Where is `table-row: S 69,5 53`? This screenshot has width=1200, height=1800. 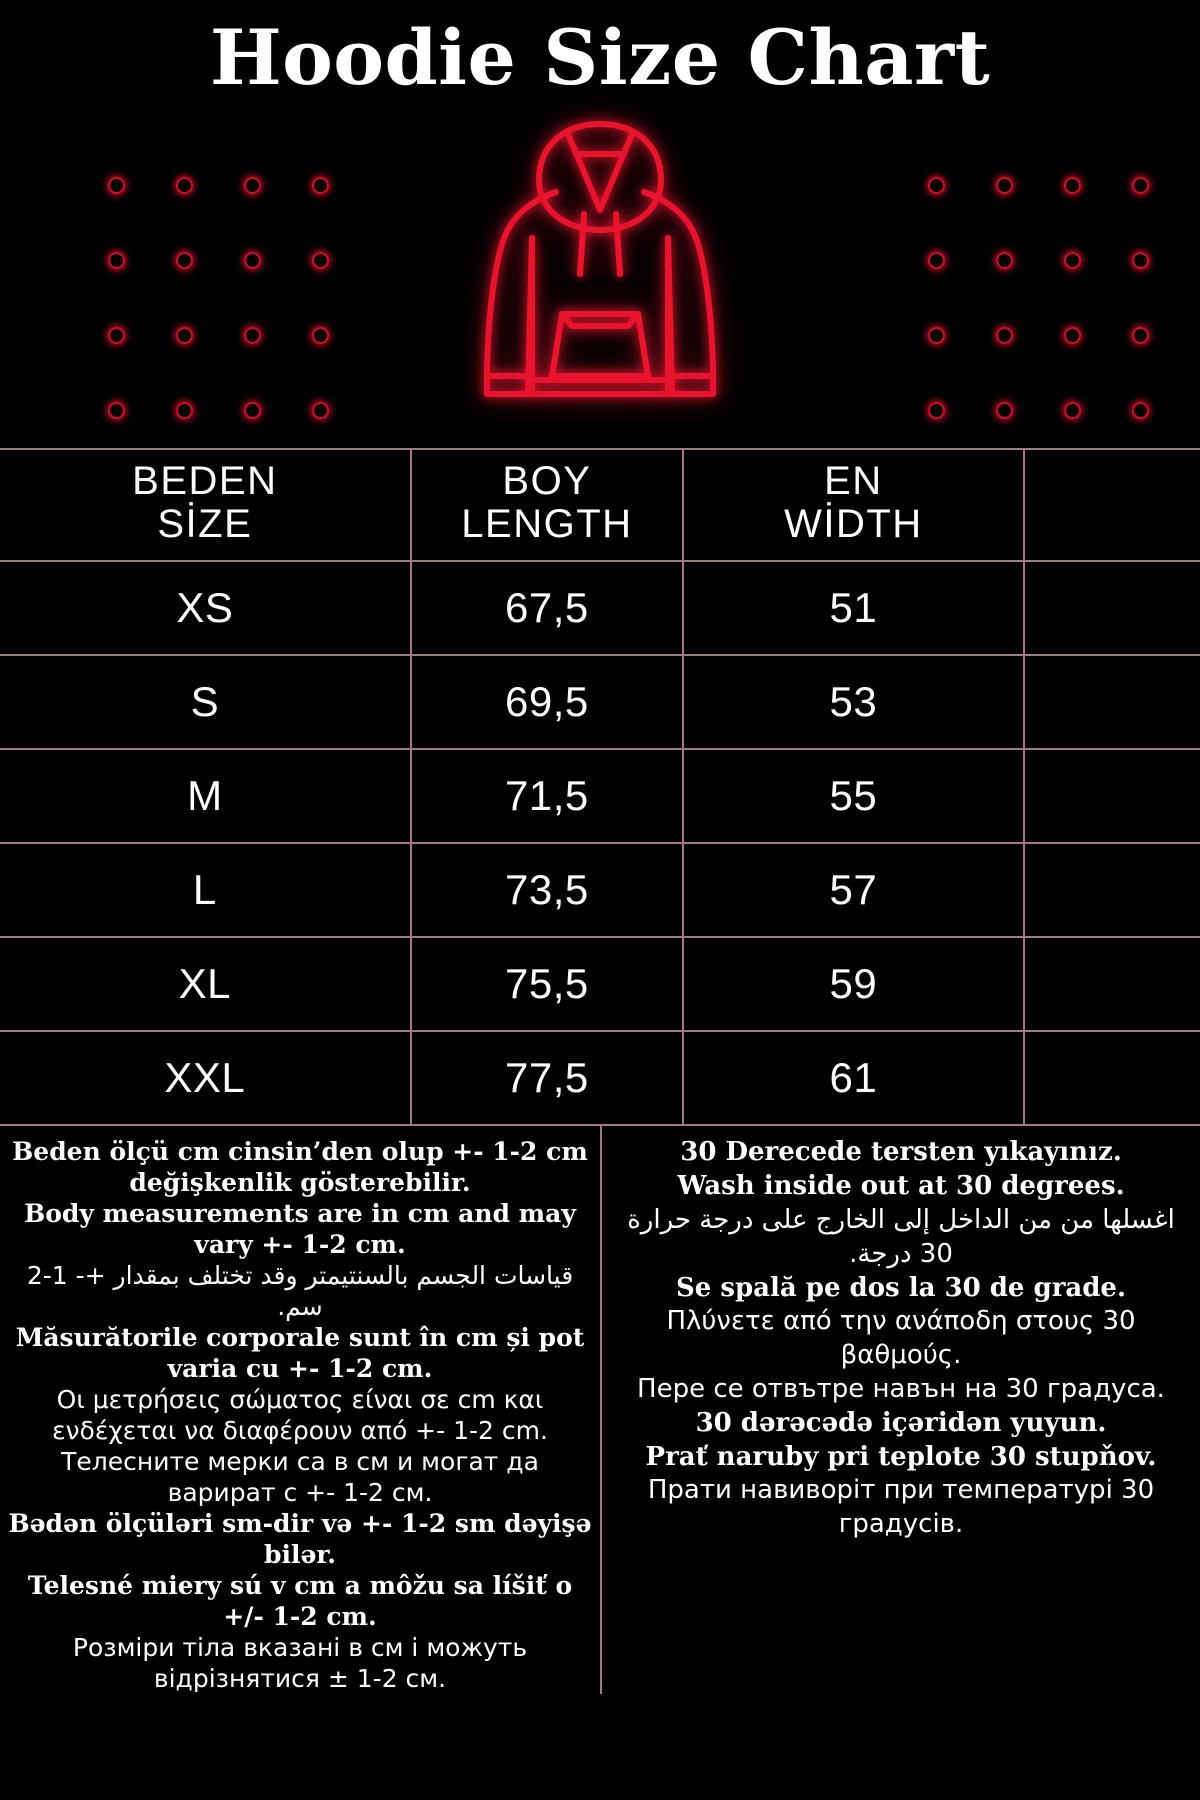 table-row: S 69,5 53 is located at coordinates (600, 702).